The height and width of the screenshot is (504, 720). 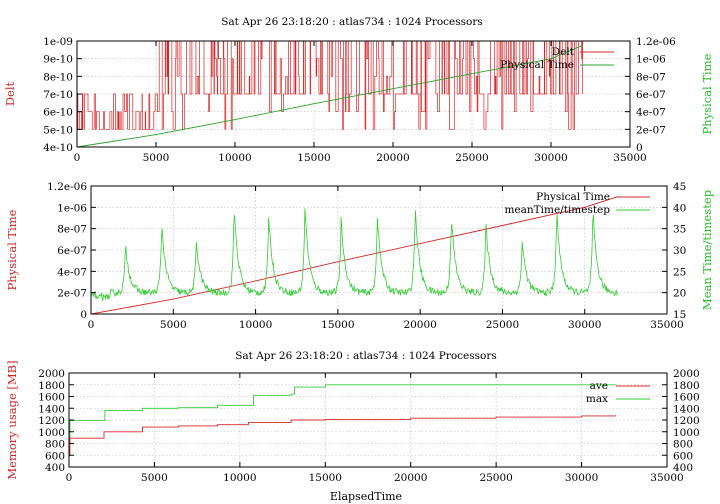 What do you see at coordinates (12, 419) in the screenshot?
I see `chart3-ylabel: Memory usage [MB]` at bounding box center [12, 419].